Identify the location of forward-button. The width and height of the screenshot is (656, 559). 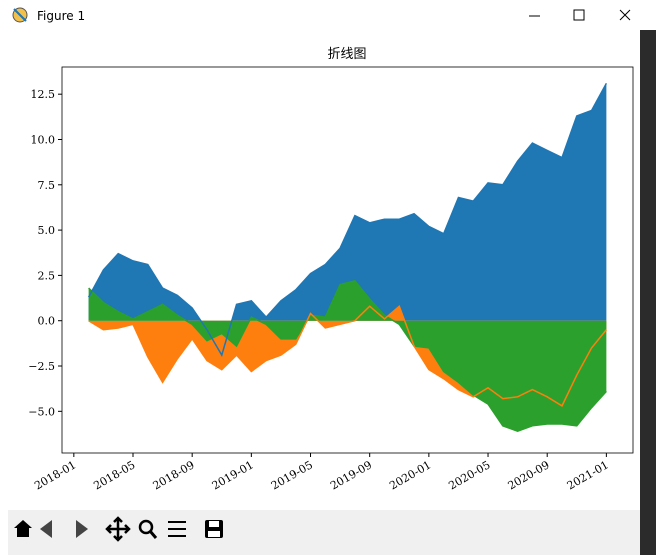
(82, 529).